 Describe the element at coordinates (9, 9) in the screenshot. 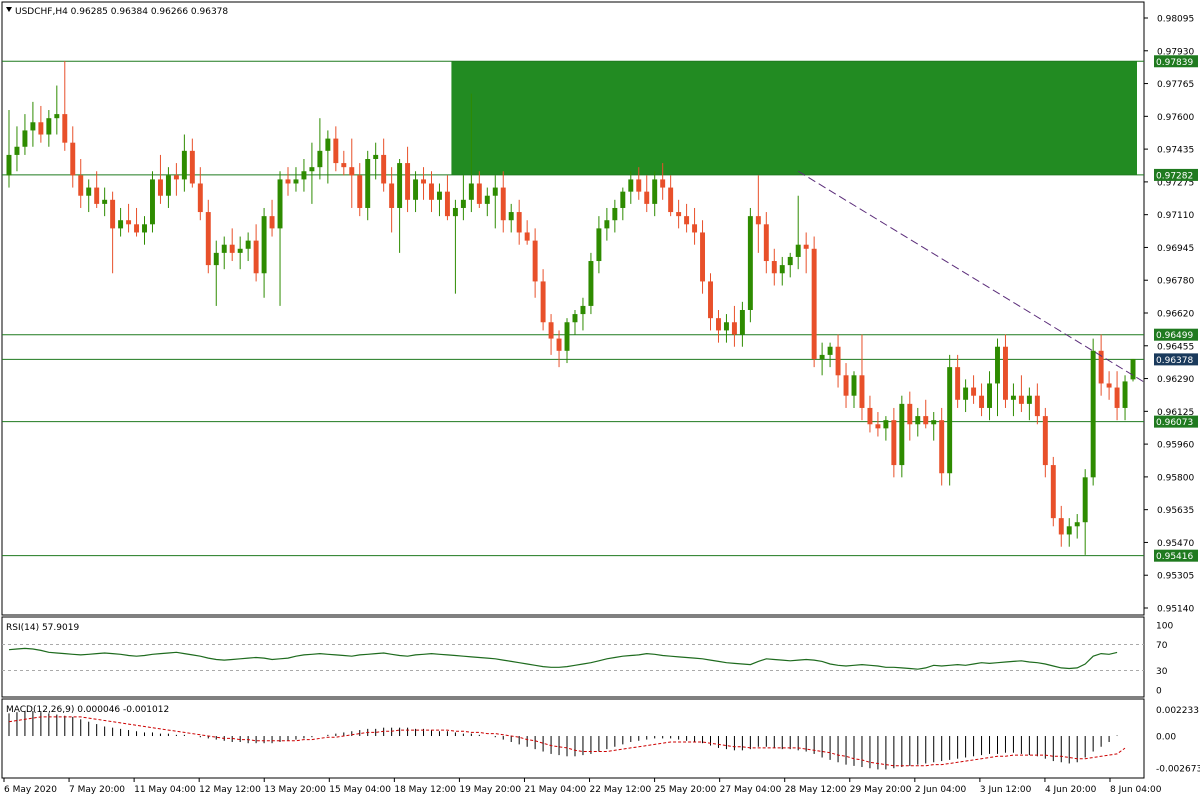

I see `triangle-down-icon` at that location.